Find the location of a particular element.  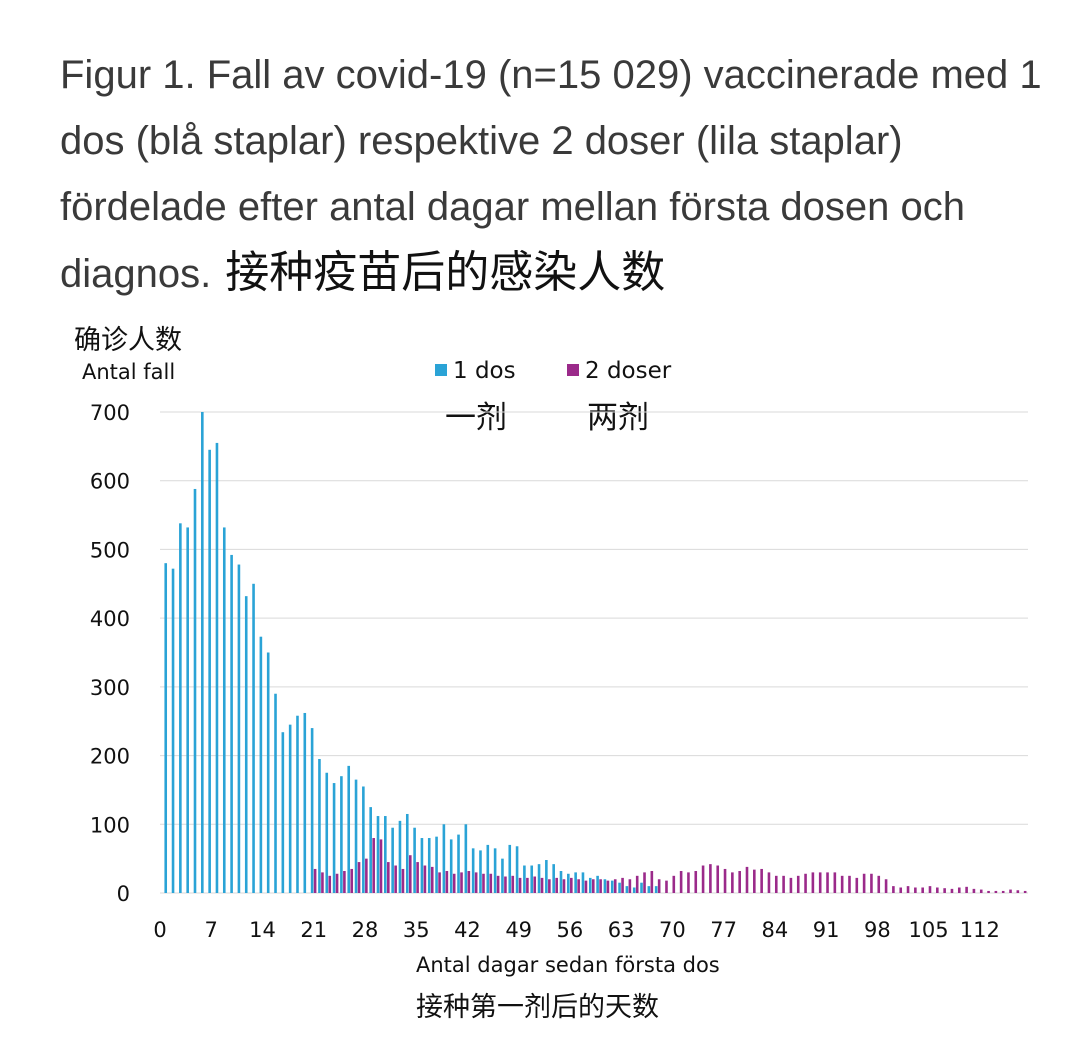

x-tick-label: 42 is located at coordinates (467, 930).